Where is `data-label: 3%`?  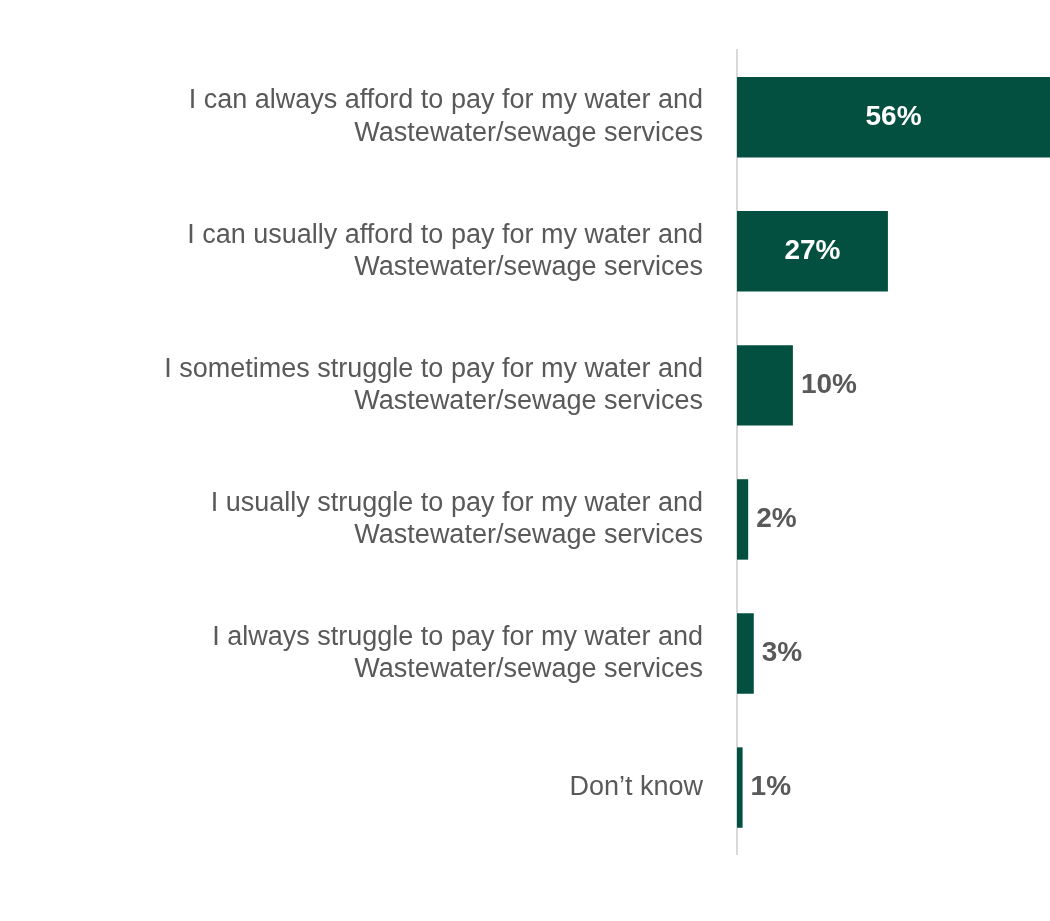
data-label: 3% is located at coordinates (782, 652).